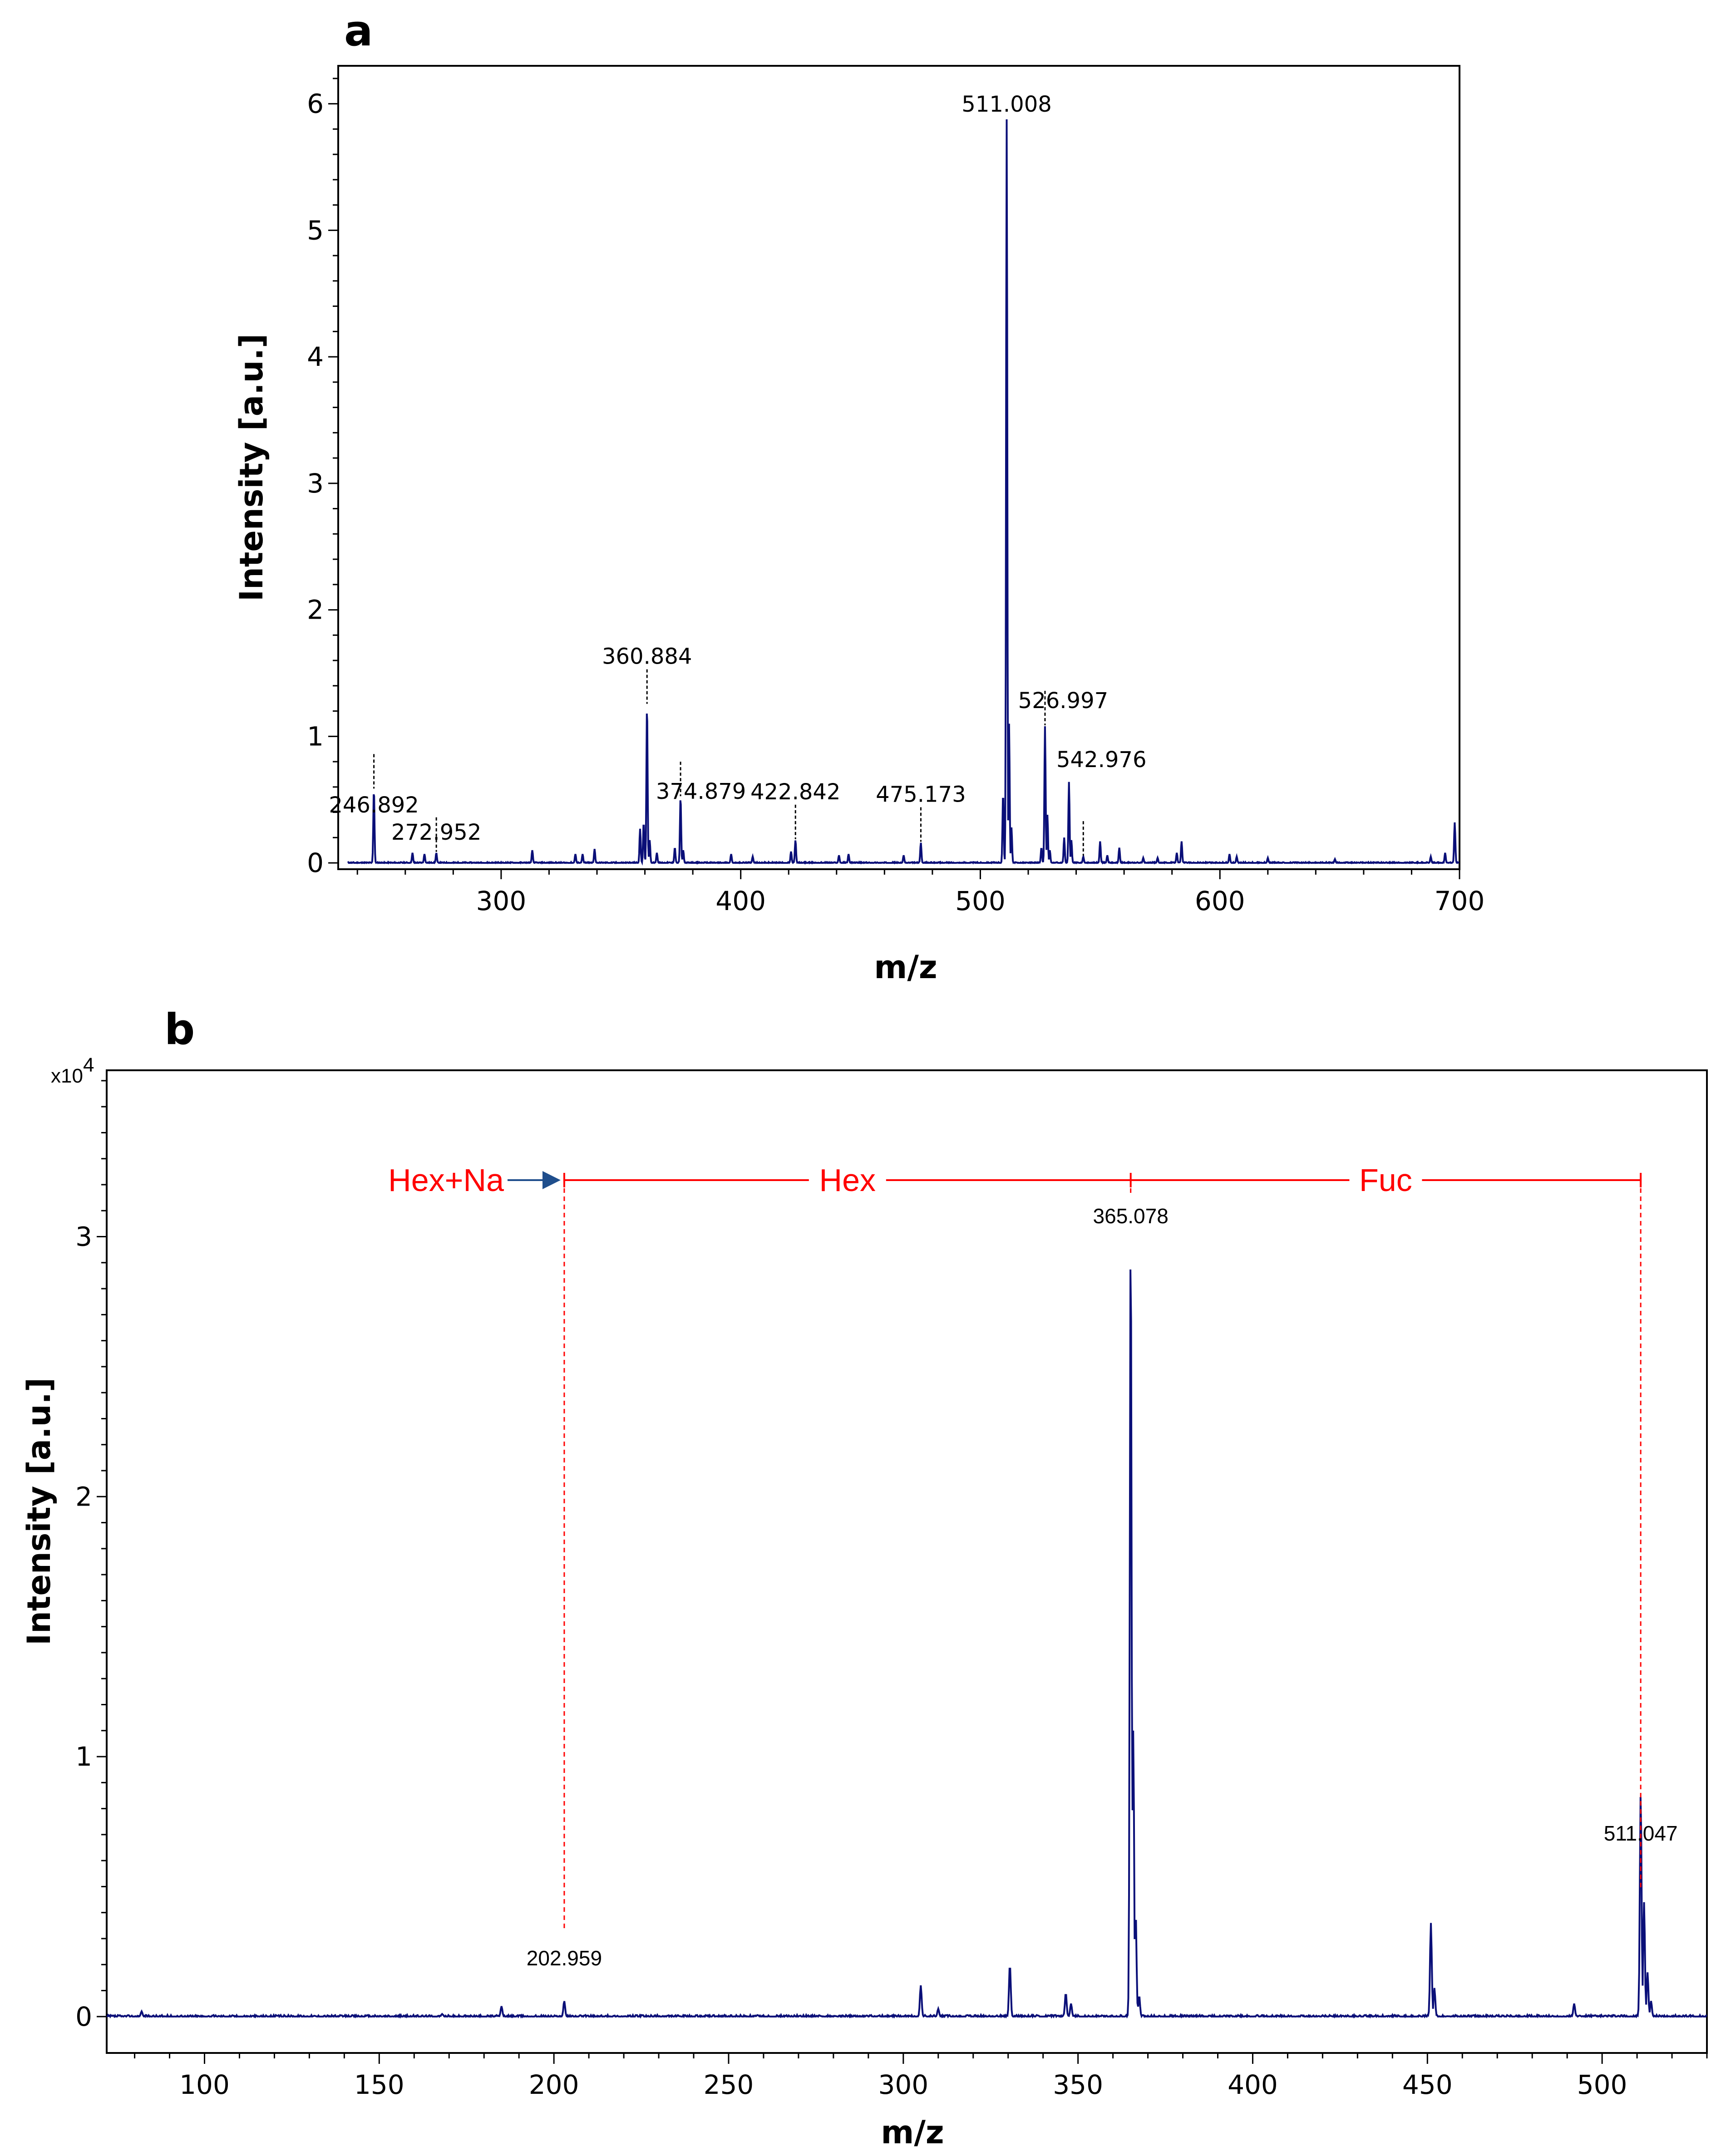  Describe the element at coordinates (91, 1556) in the screenshot. I see `y-axis-b: 0 1 2 3` at that location.